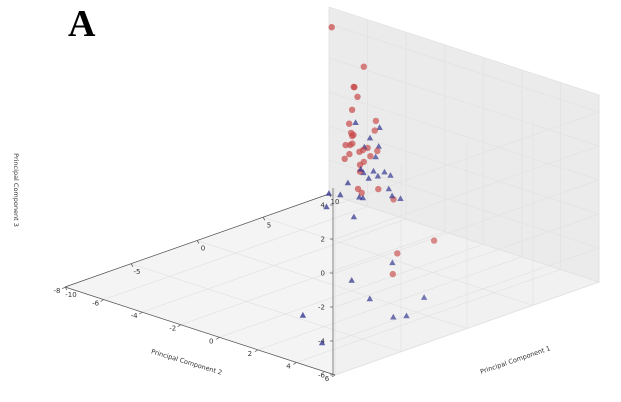  I want to click on z-tick-label: 4, so click(323, 206).